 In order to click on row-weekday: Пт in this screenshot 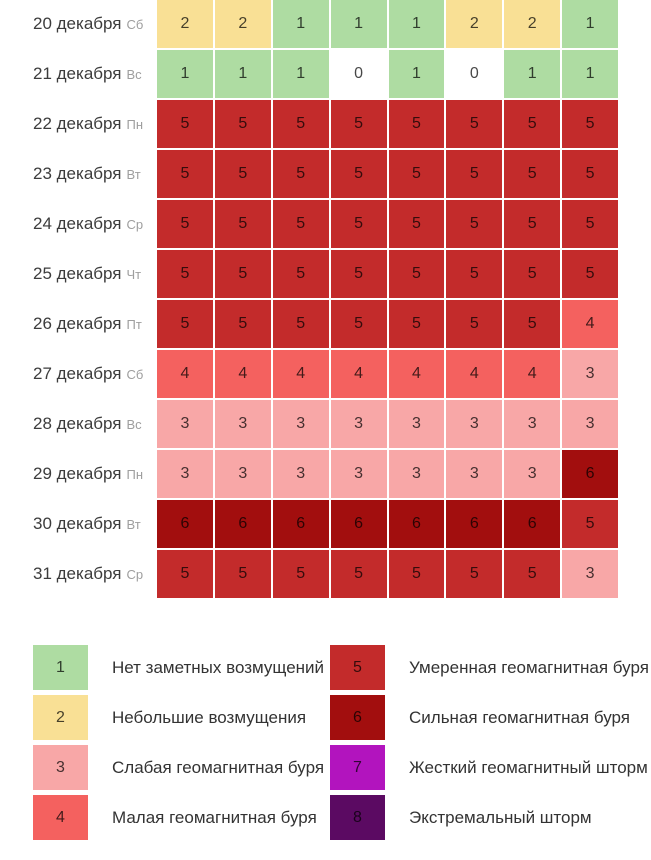, I will do `click(134, 324)`.